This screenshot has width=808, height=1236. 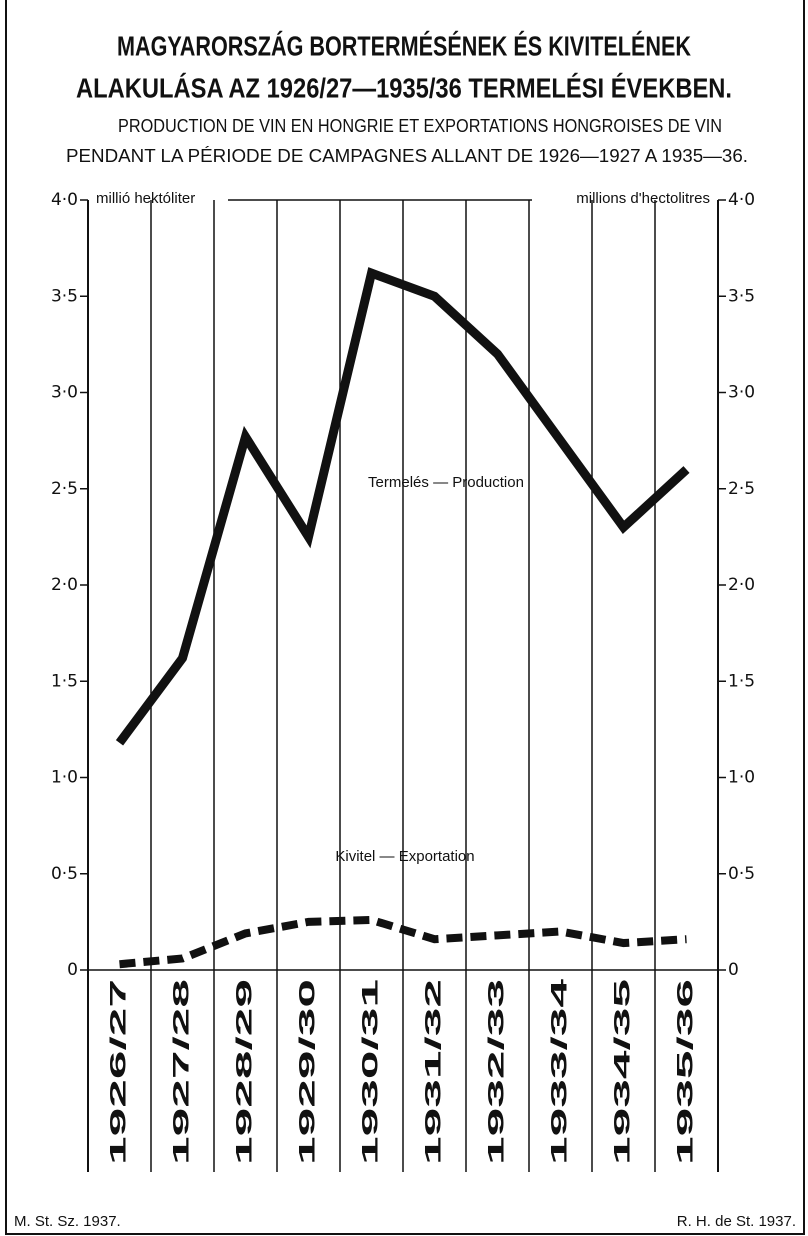 I want to click on x-tick-label: 1927/28, so click(x=180, y=1072).